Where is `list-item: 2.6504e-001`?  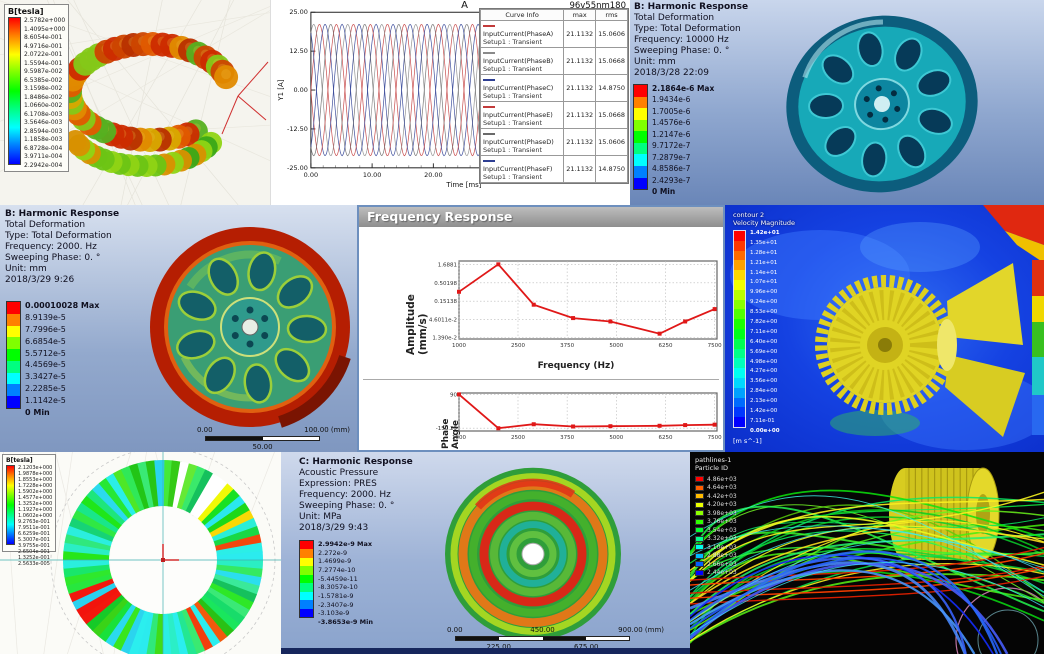
list-item: 2.6504e-001 is located at coordinates (34, 552).